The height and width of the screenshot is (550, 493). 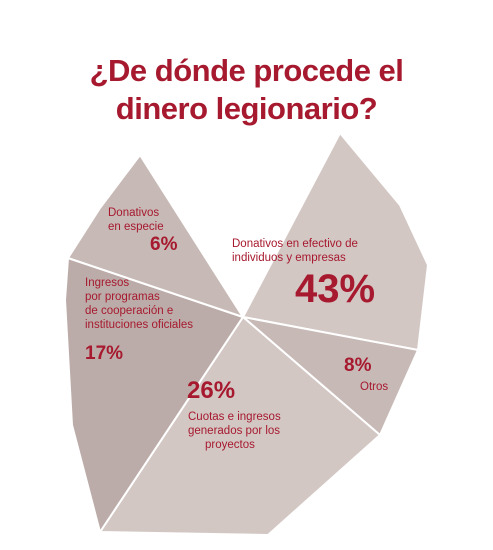 I want to click on slice-value-5: 6%, so click(x=164, y=244).